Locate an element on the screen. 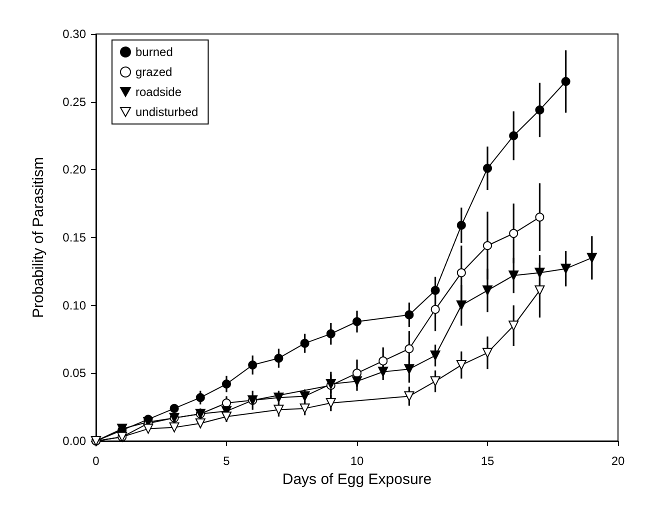 The image size is (670, 508). x-tick-label: 15 is located at coordinates (487, 461).